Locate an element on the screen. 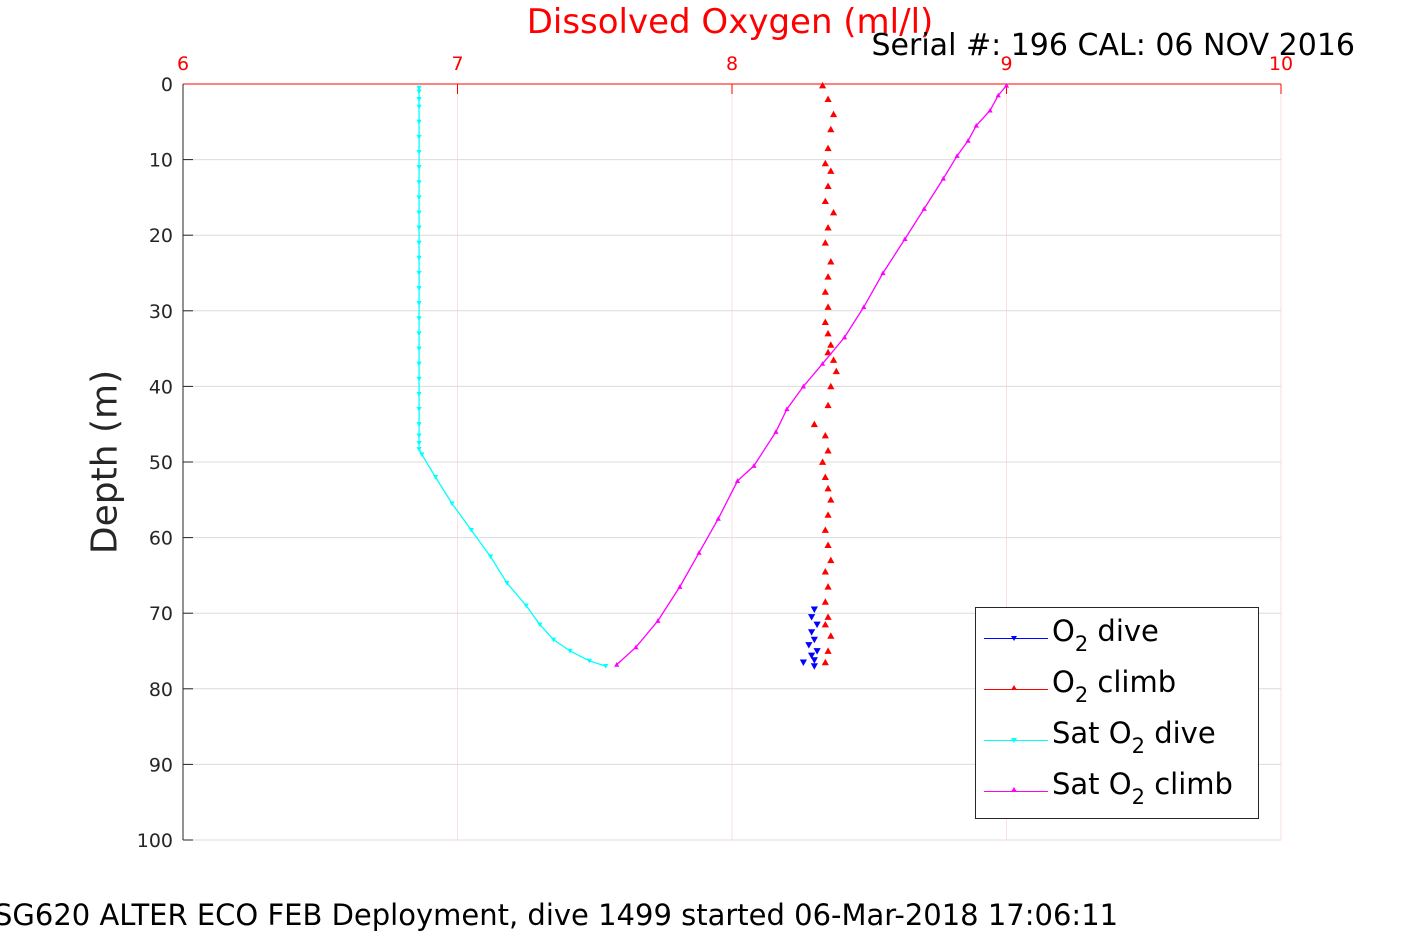 Image resolution: width=1417 pixels, height=945 pixels. y-tick-label: 10 is located at coordinates (161, 161).